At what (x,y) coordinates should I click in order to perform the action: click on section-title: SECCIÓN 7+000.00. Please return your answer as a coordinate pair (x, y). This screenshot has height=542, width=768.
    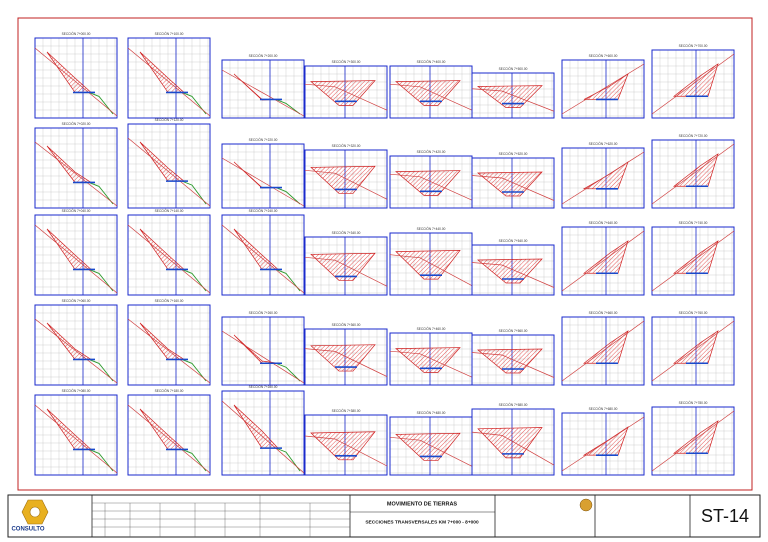
    Looking at the image, I should click on (76, 33).